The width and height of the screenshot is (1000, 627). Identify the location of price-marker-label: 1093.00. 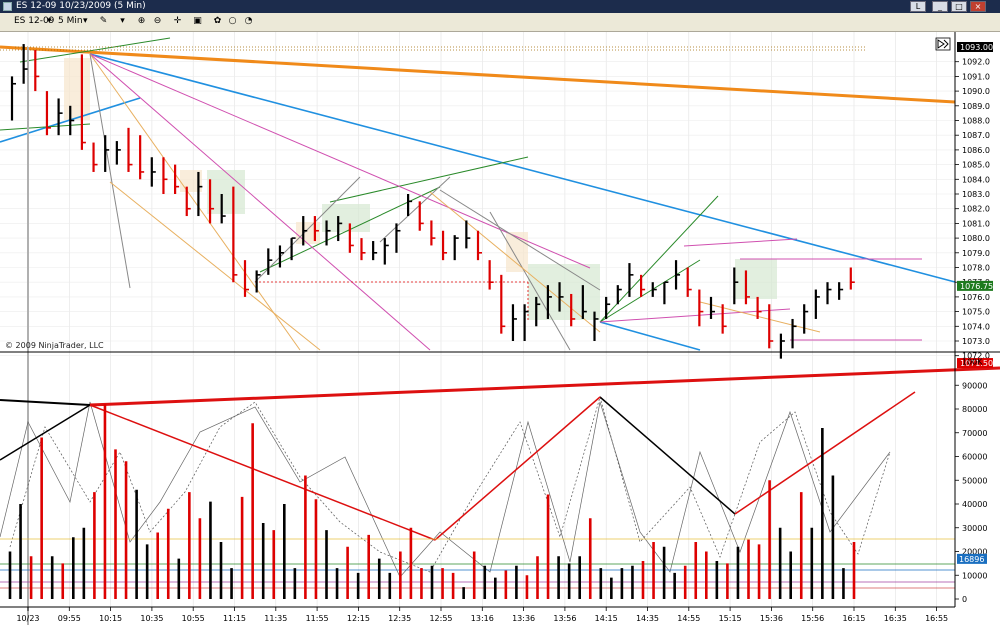
(976, 47).